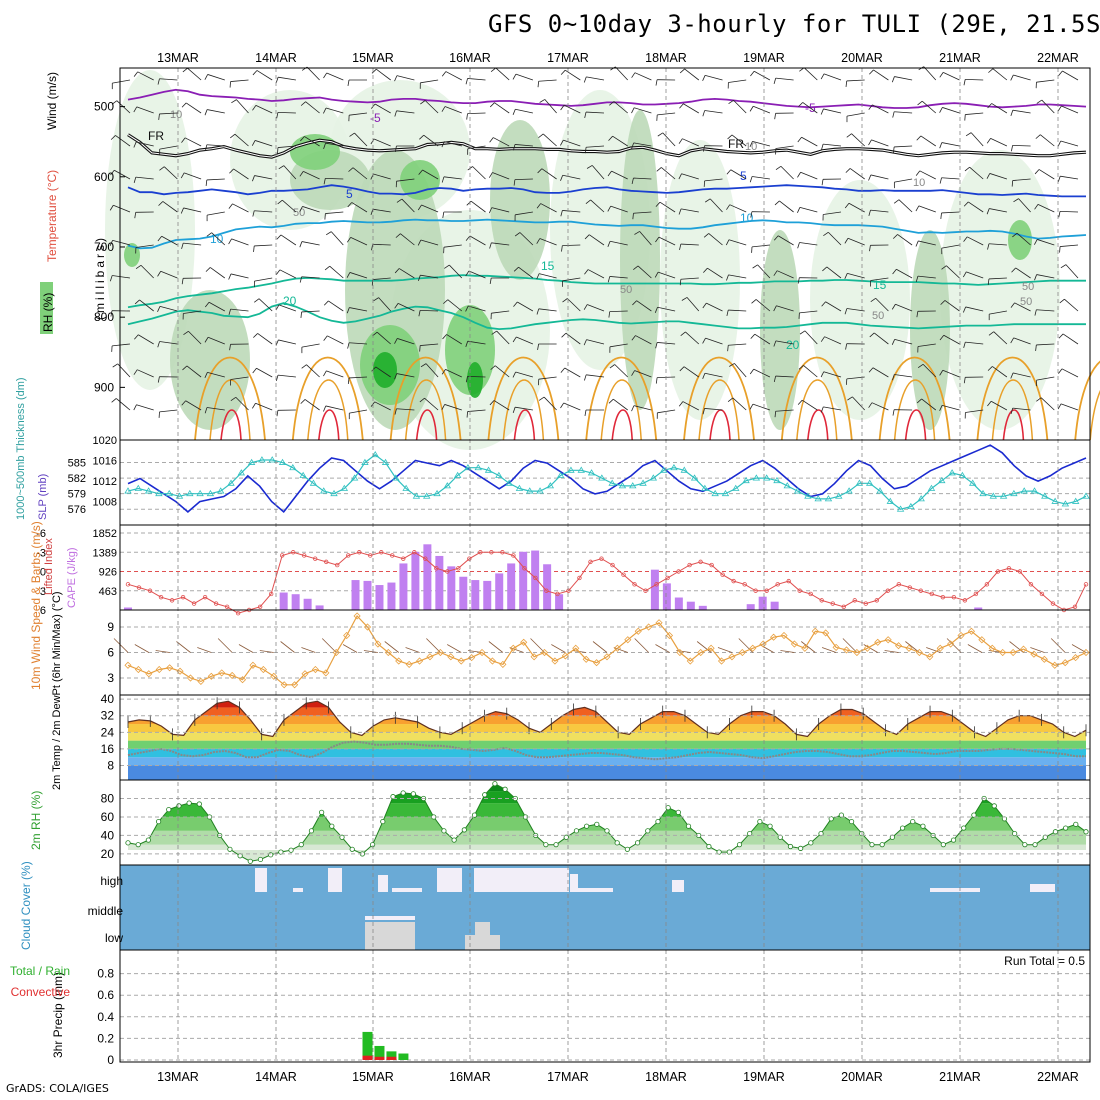  I want to click on temp2m-tick-label: 32, so click(108, 716).